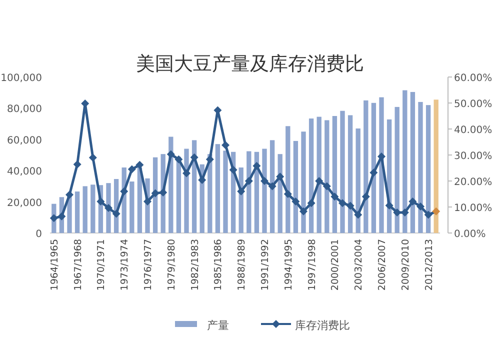 This screenshot has width=500, height=362. What do you see at coordinates (125, 265) in the screenshot?
I see `x-tick-label: 1973/1974` at bounding box center [125, 265].